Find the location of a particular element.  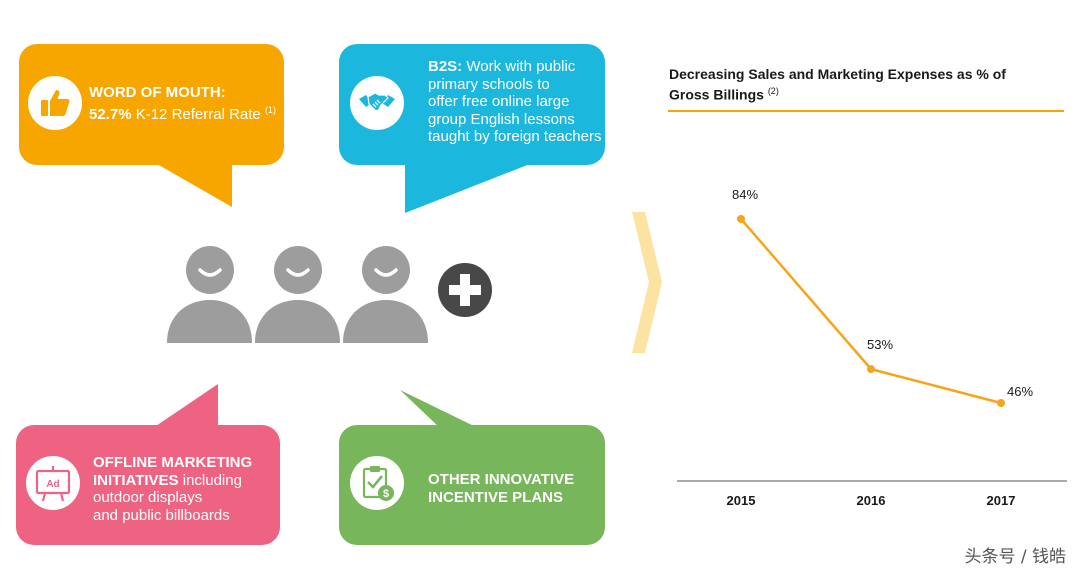

other-incentives-text: OTHER INNOVATIVE INCENTIVE PLANS is located at coordinates (515, 488).